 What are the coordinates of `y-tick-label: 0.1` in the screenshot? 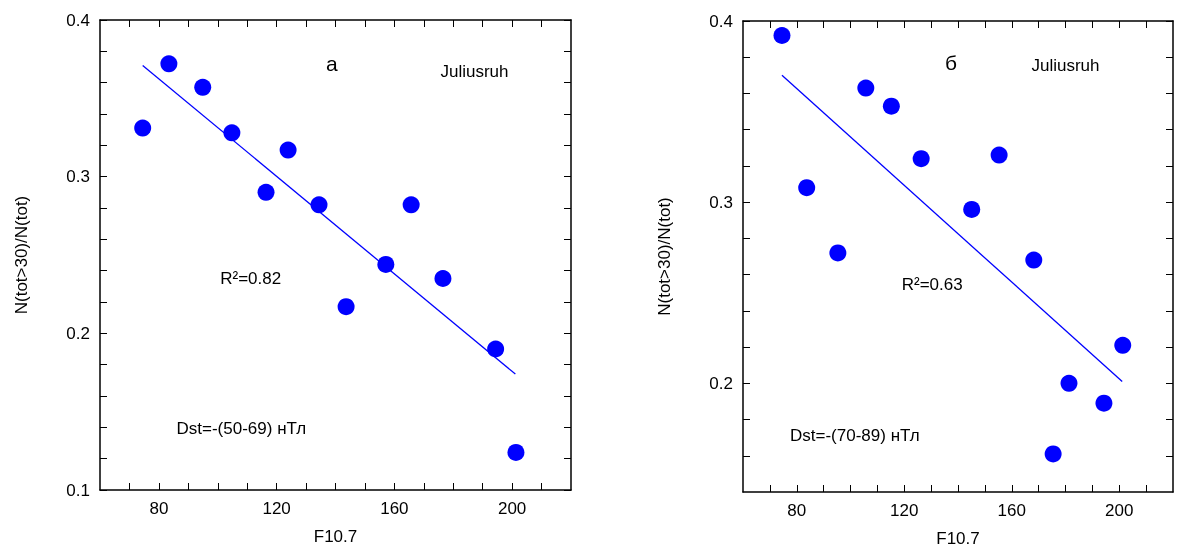 It's located at (78, 490).